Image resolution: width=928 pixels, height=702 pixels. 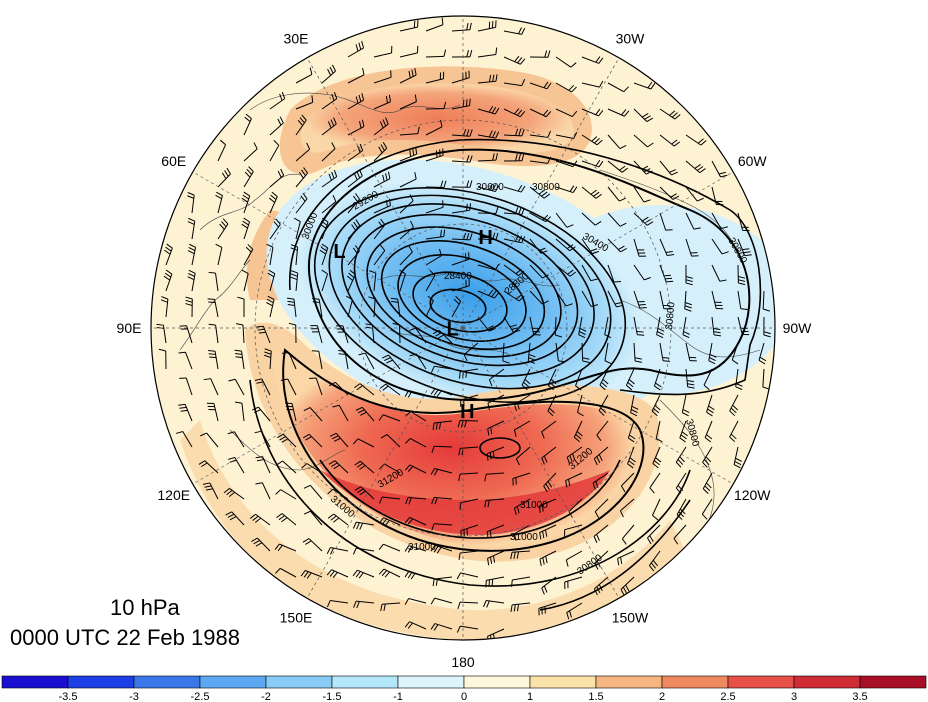 I want to click on parallel-line, so click(x=463, y=328).